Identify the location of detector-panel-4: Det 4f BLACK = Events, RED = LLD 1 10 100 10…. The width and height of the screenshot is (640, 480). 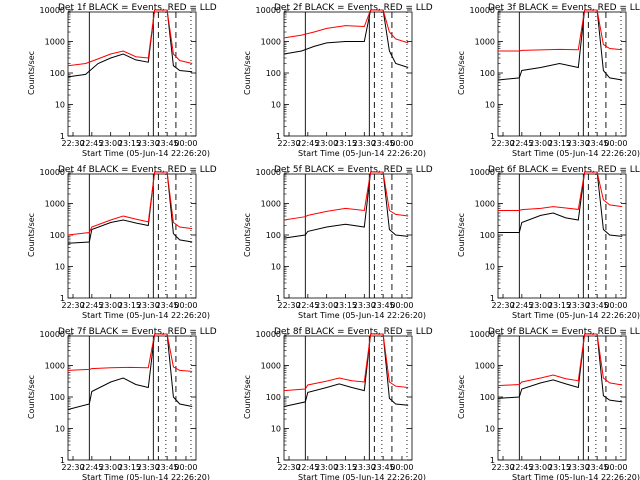
(122, 242).